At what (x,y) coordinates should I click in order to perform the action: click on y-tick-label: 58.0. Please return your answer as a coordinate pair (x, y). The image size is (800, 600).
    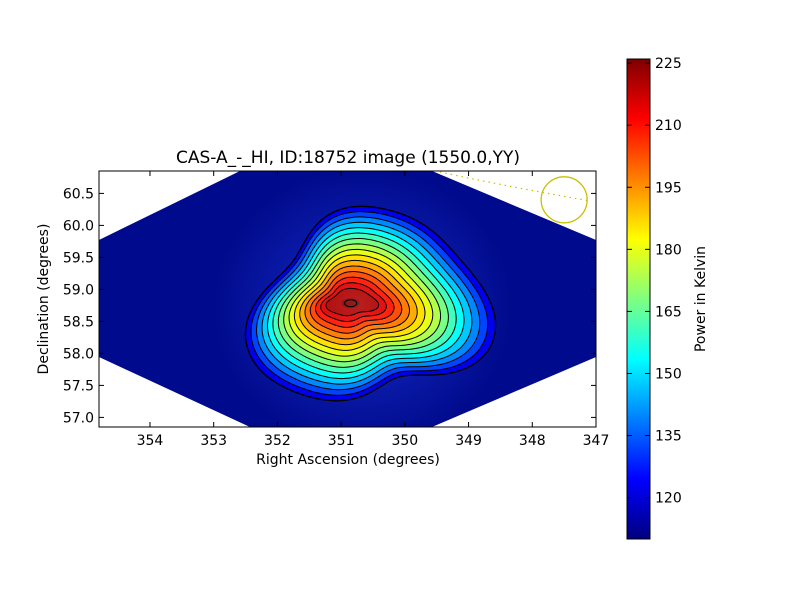
    Looking at the image, I should click on (78, 354).